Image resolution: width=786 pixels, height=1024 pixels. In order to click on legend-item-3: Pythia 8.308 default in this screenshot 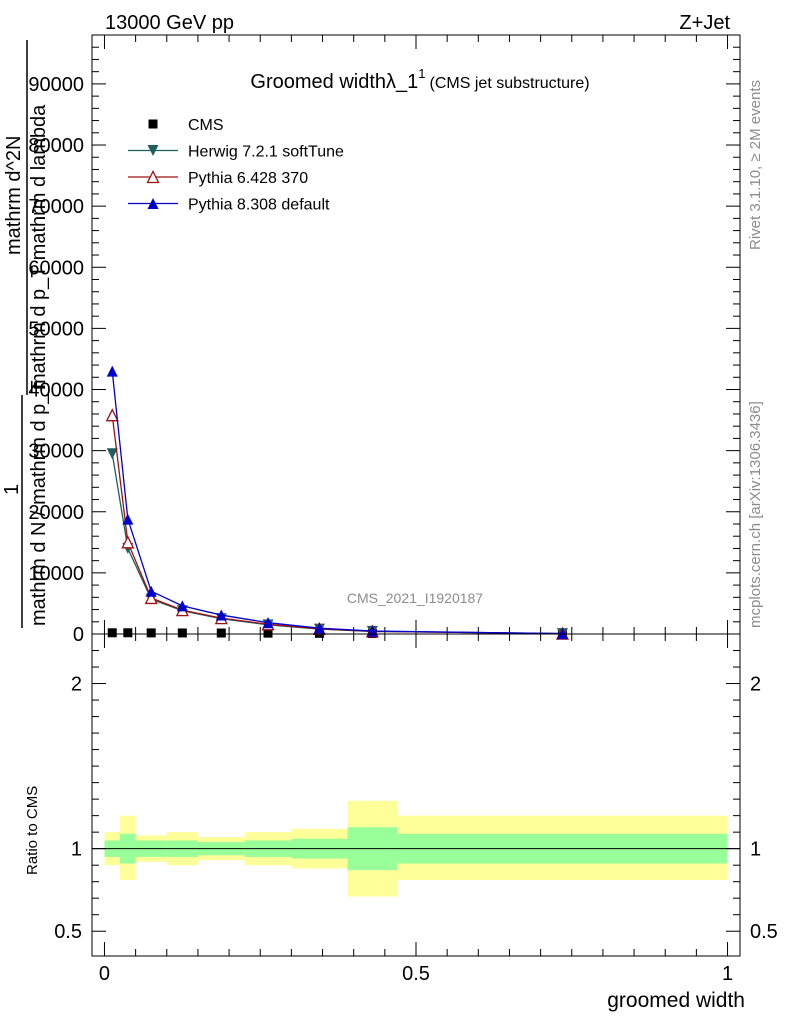, I will do `click(229, 205)`.